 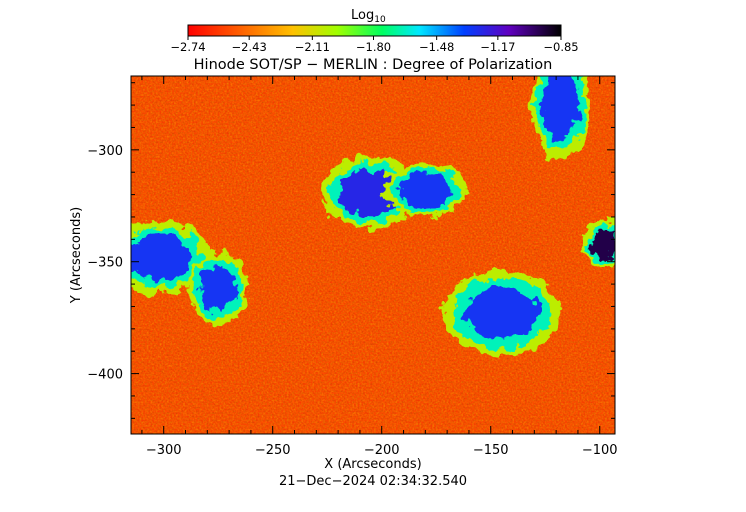 I want to click on colorbar-tick-label: −1.80, so click(x=373, y=47).